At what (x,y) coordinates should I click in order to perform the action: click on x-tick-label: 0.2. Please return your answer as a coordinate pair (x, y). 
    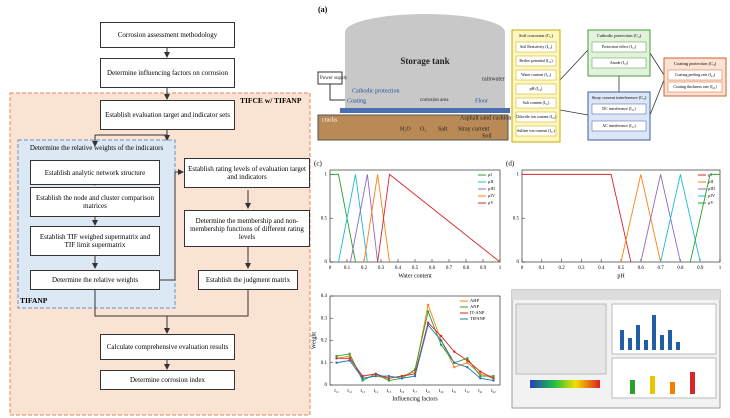
    Looking at the image, I should click on (561, 268).